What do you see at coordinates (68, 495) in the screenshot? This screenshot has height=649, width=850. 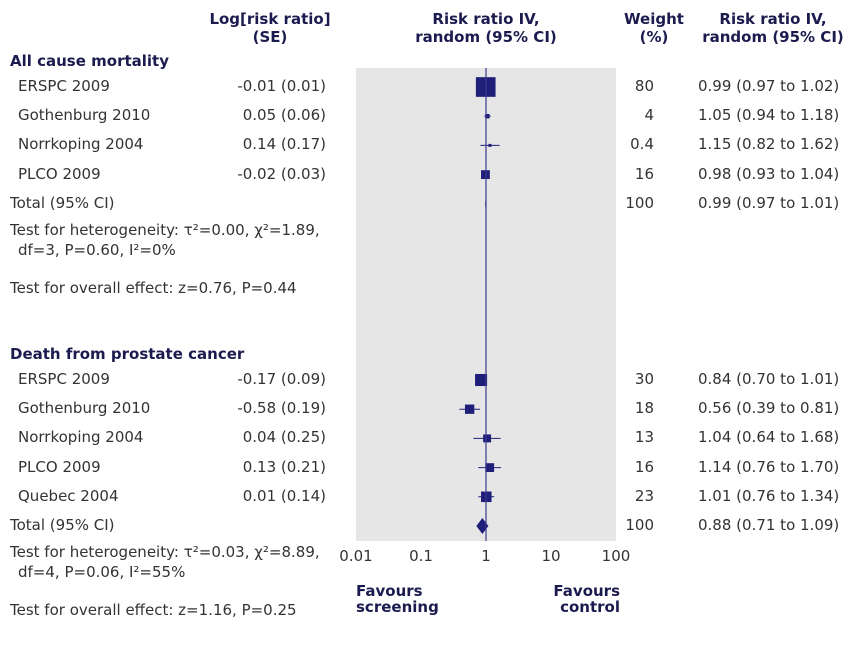 I see `study-name: Quebec 2004` at bounding box center [68, 495].